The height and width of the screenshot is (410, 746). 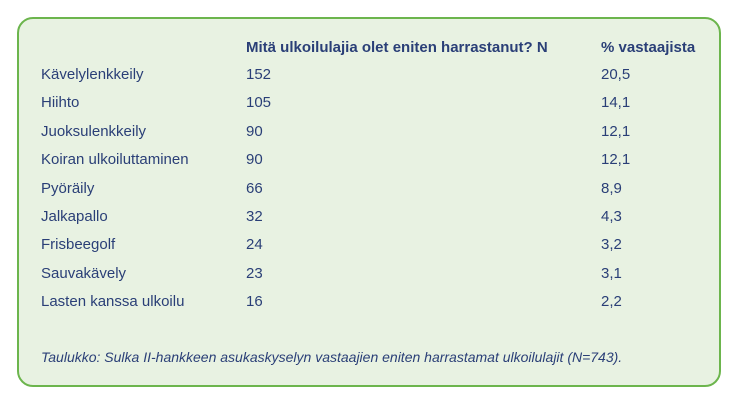 I want to click on activity-name: Hiihto, so click(x=60, y=103).